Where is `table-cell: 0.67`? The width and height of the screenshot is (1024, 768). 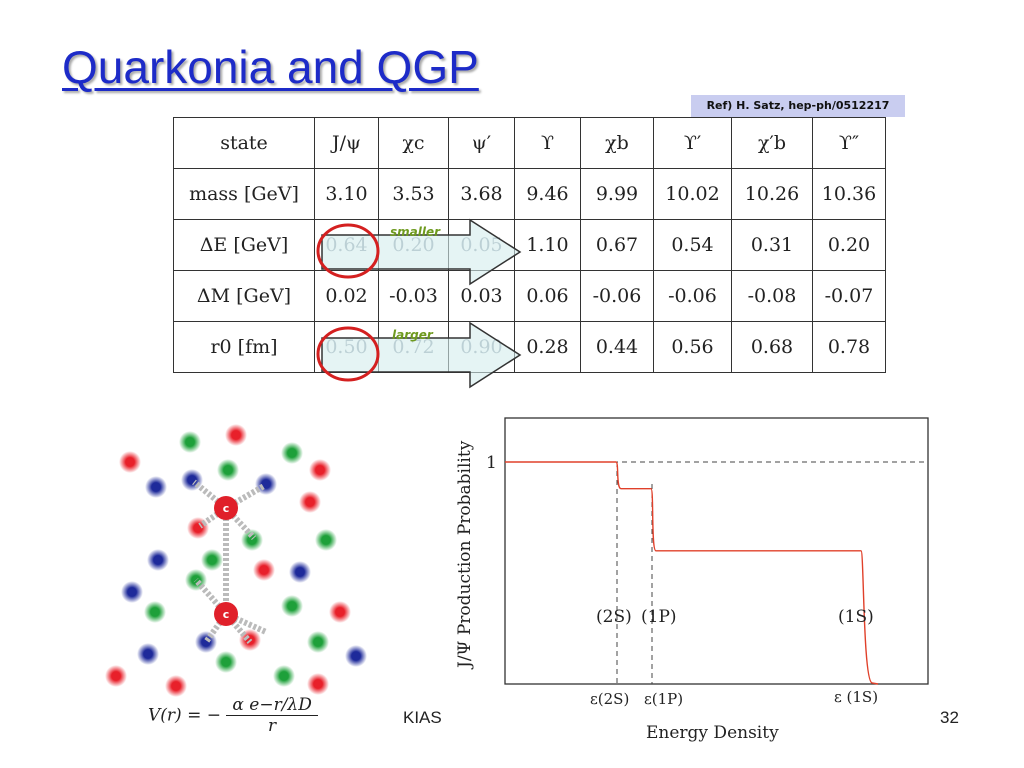
table-cell: 0.67 is located at coordinates (617, 245).